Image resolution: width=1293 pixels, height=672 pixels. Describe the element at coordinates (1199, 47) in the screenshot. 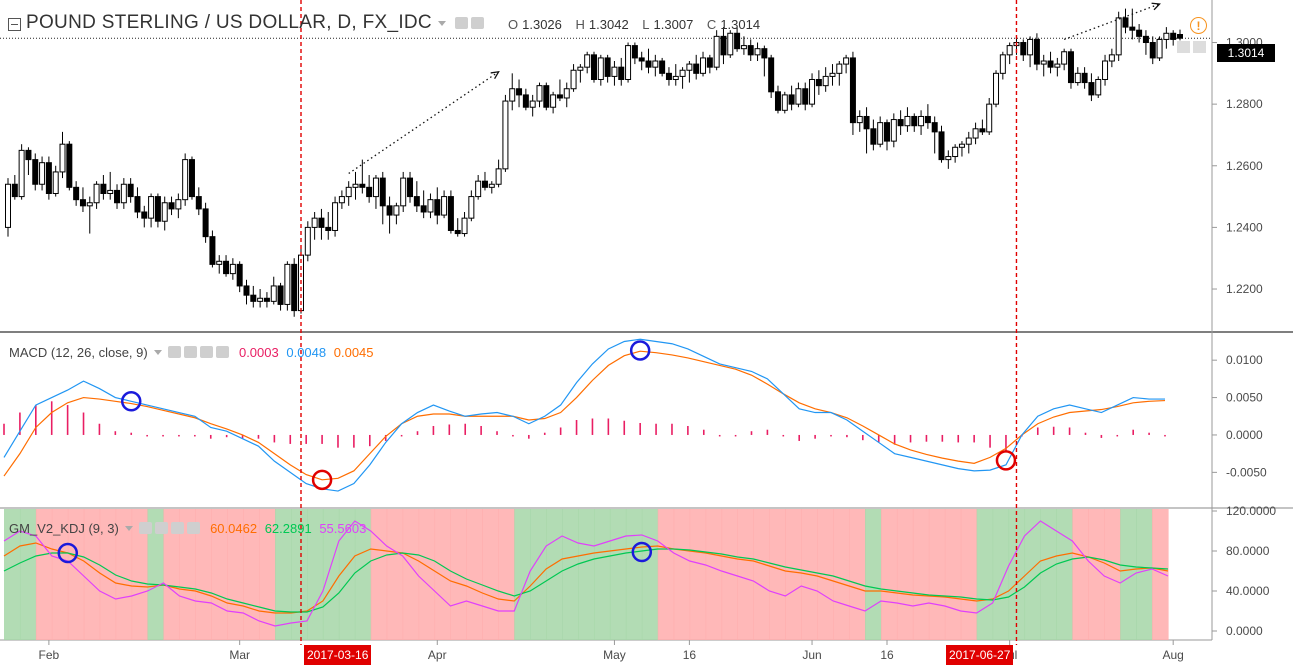

I see `scale-button-b` at that location.